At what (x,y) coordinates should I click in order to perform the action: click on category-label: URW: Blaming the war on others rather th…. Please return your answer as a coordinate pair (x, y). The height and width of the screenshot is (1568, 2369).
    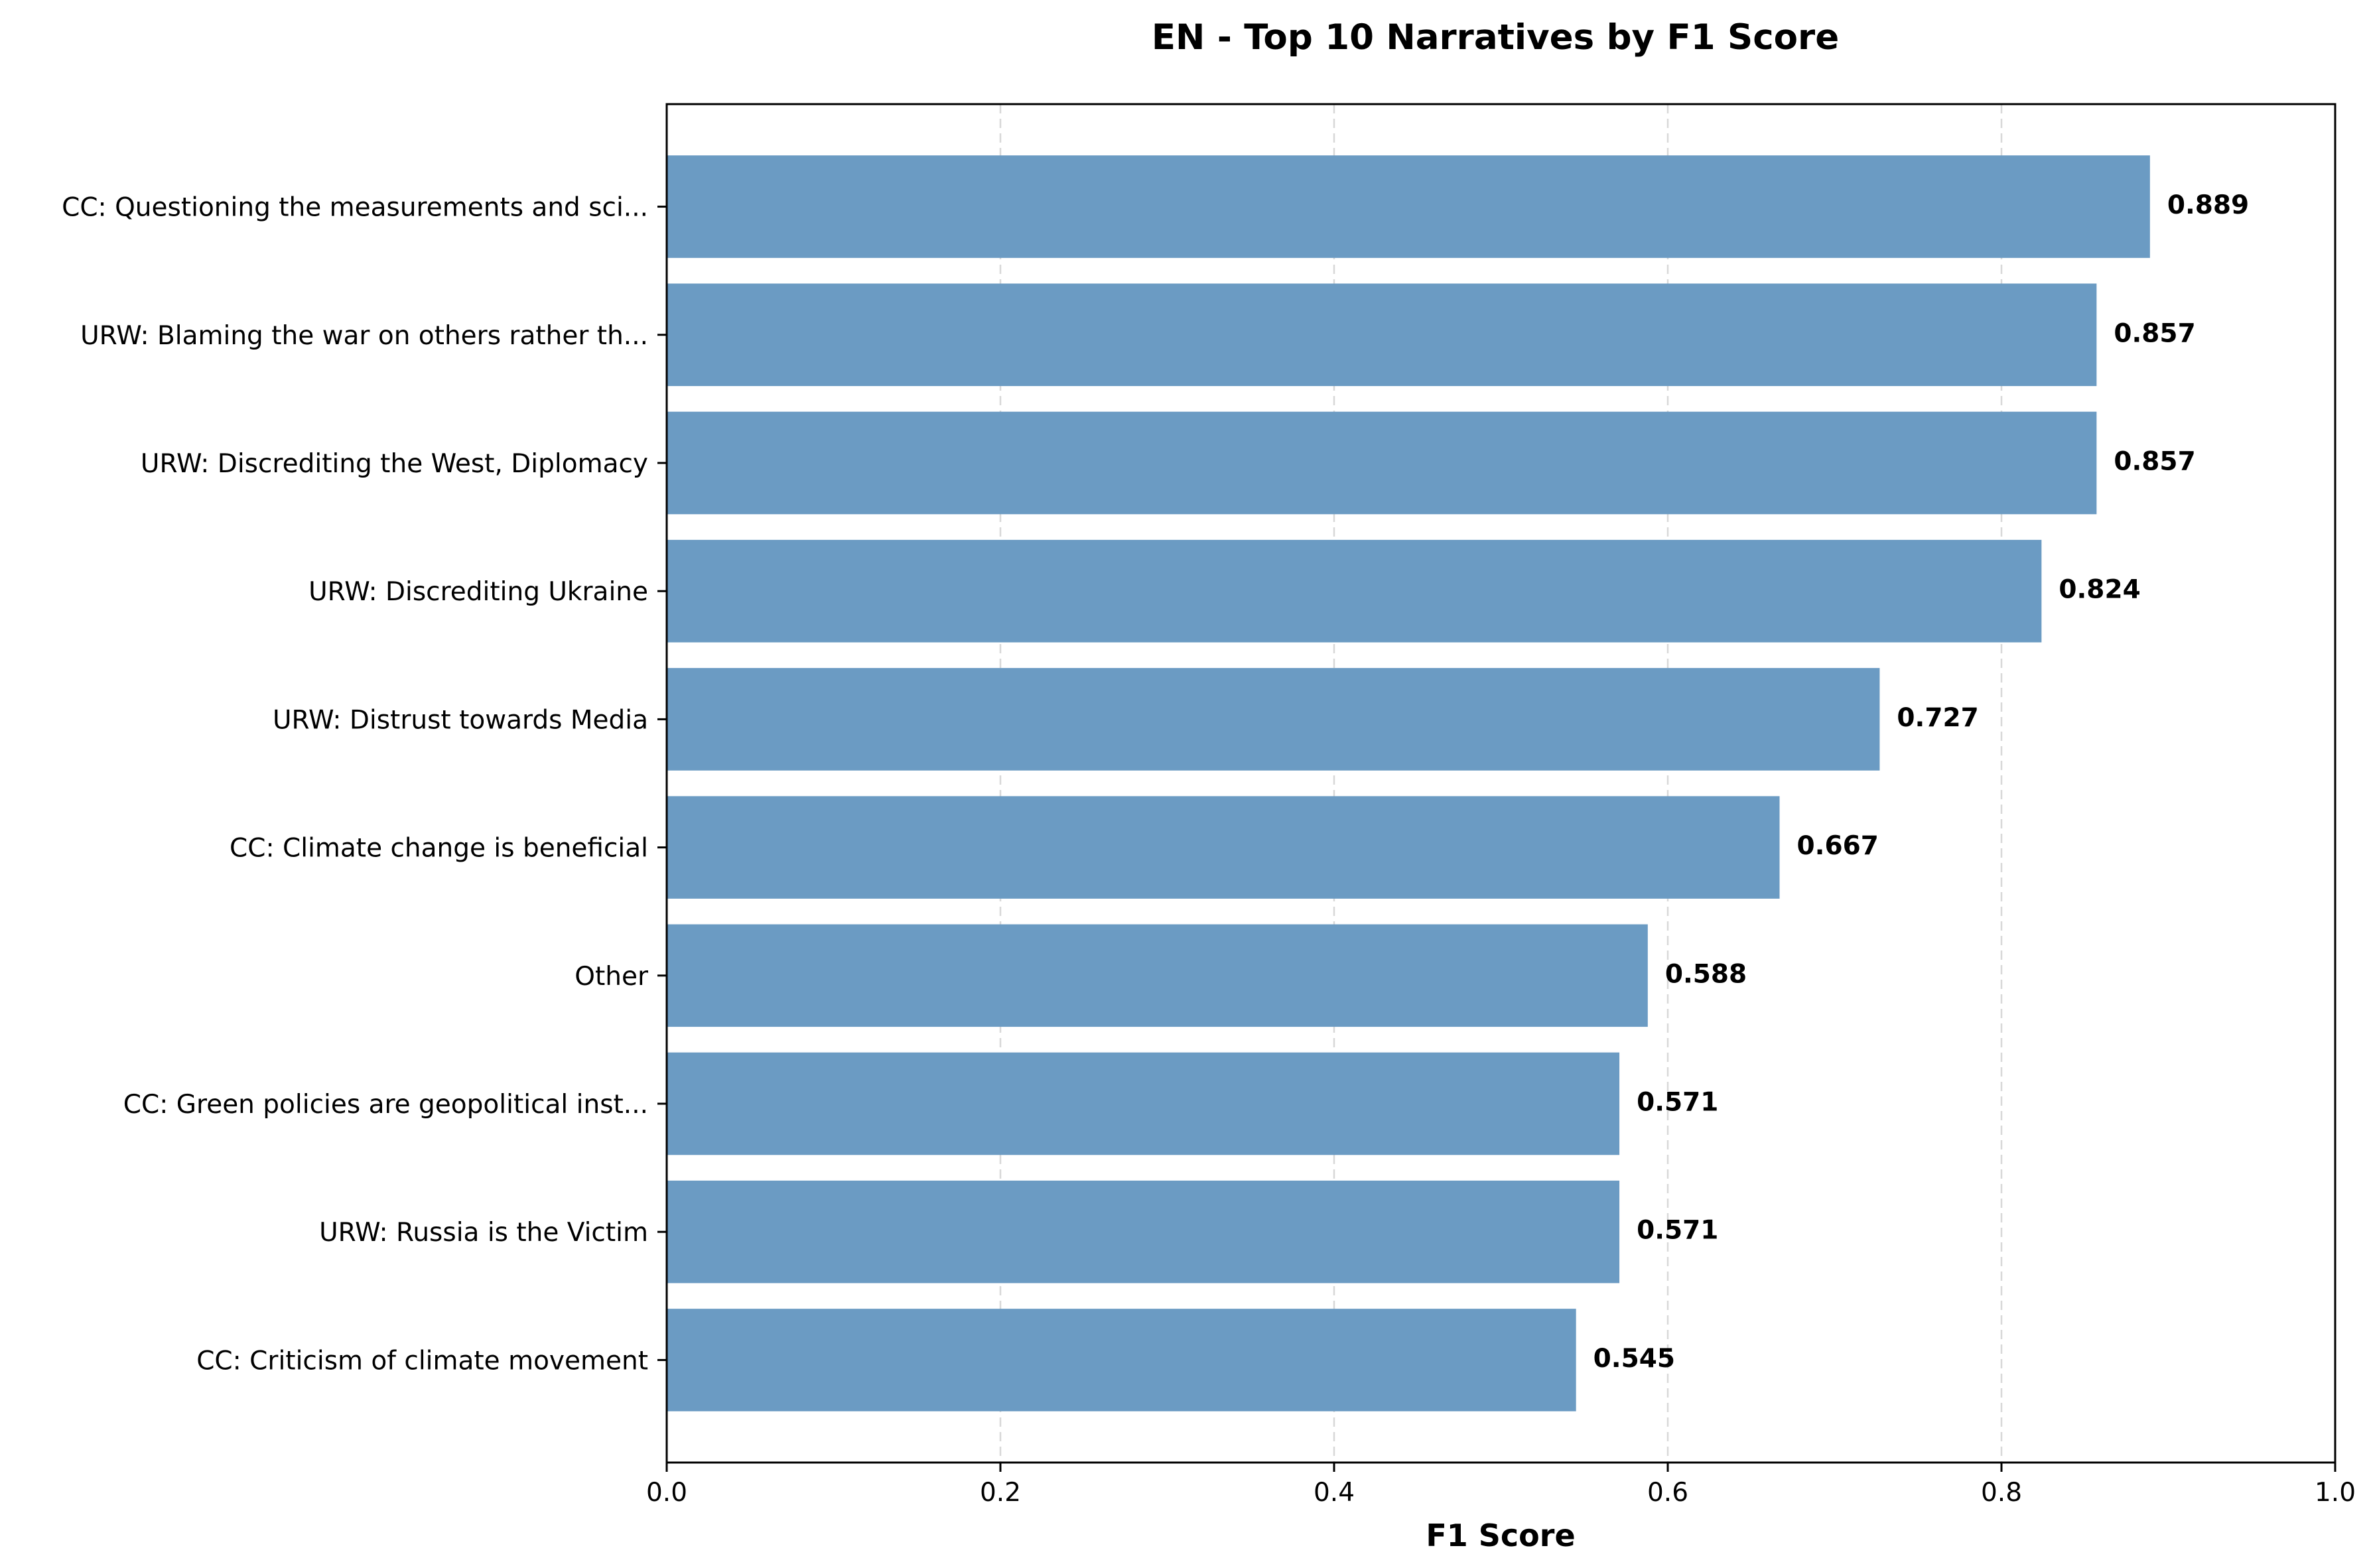
    Looking at the image, I should click on (364, 336).